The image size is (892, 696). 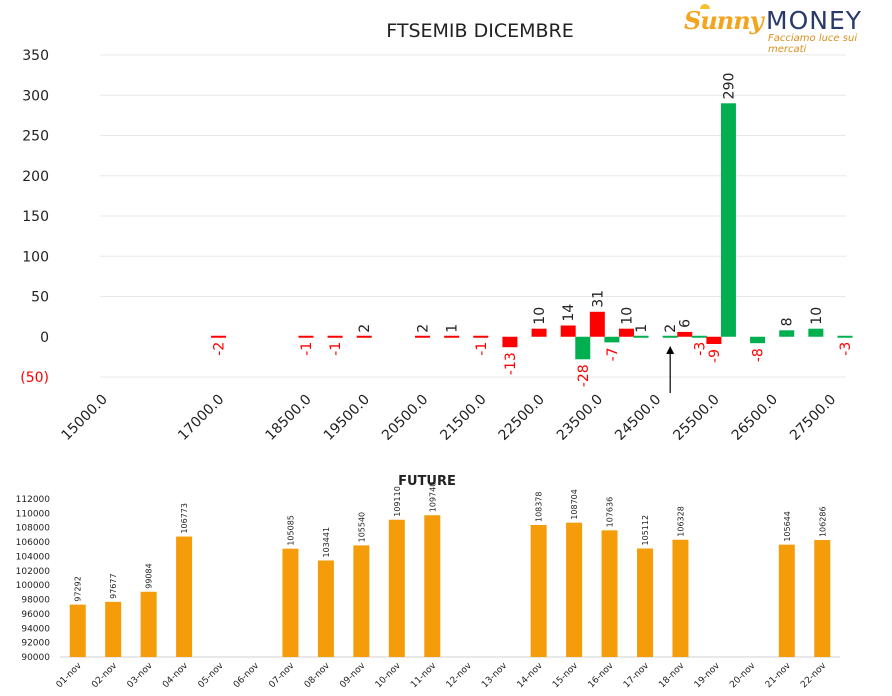 I want to click on chart2-y-tick-label: 100000, so click(x=33, y=586).